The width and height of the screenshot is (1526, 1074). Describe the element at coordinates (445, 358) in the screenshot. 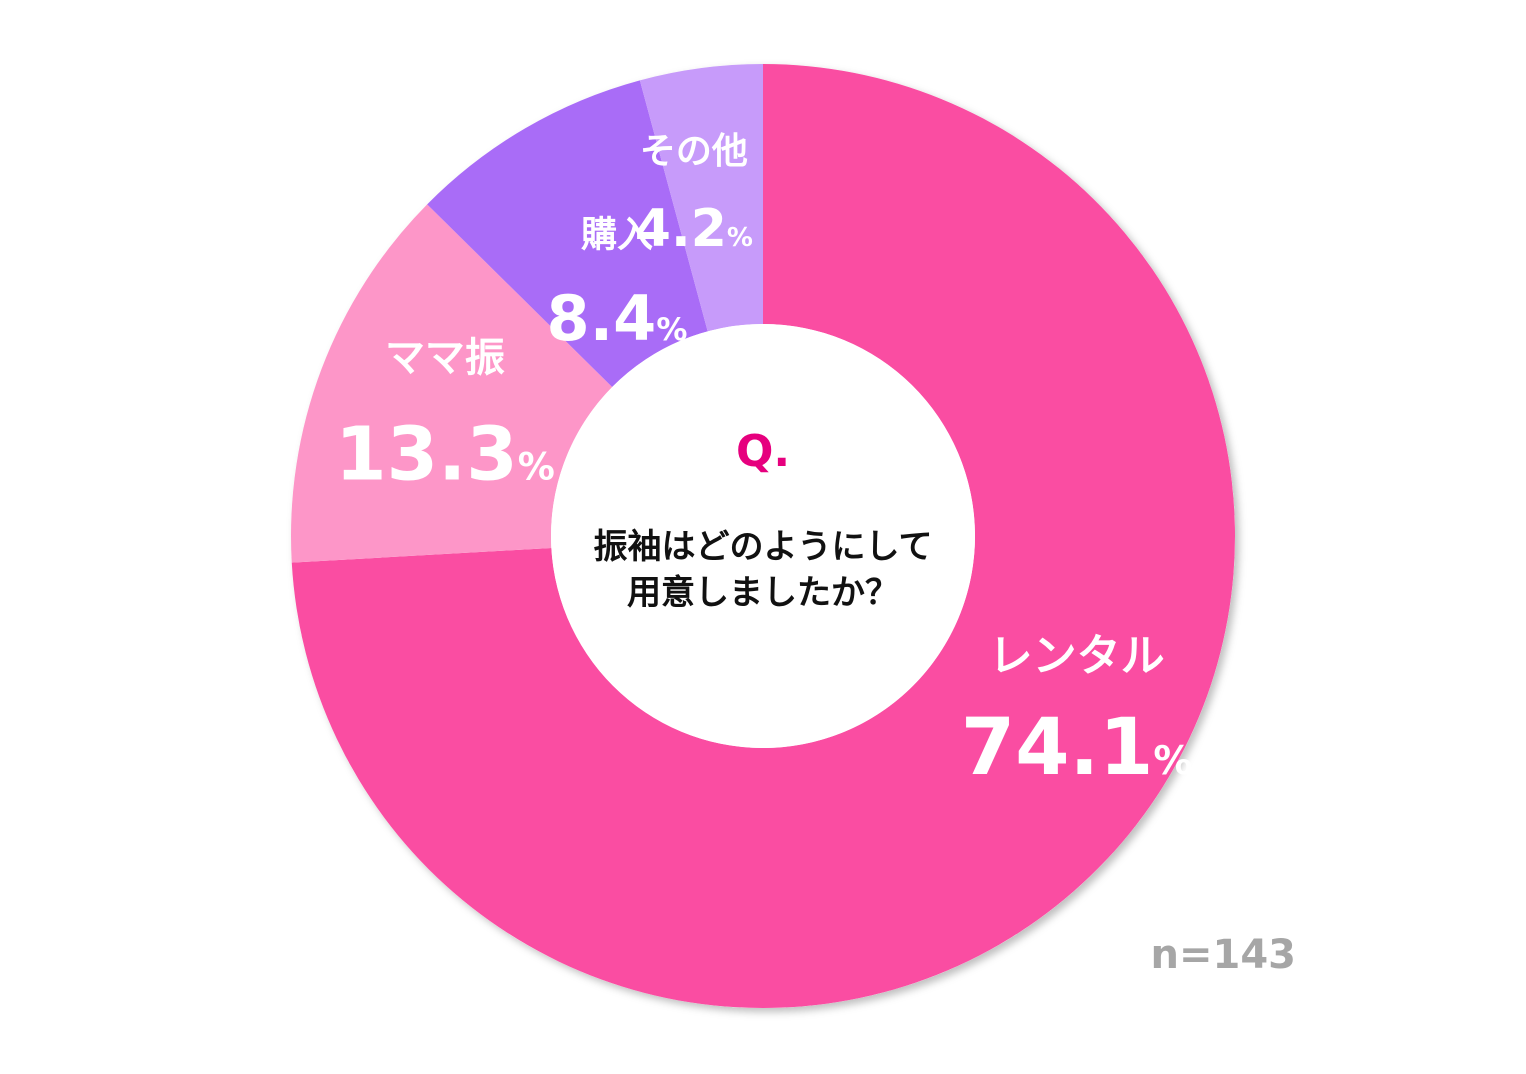

I see `slice-label-1: ママ振` at that location.